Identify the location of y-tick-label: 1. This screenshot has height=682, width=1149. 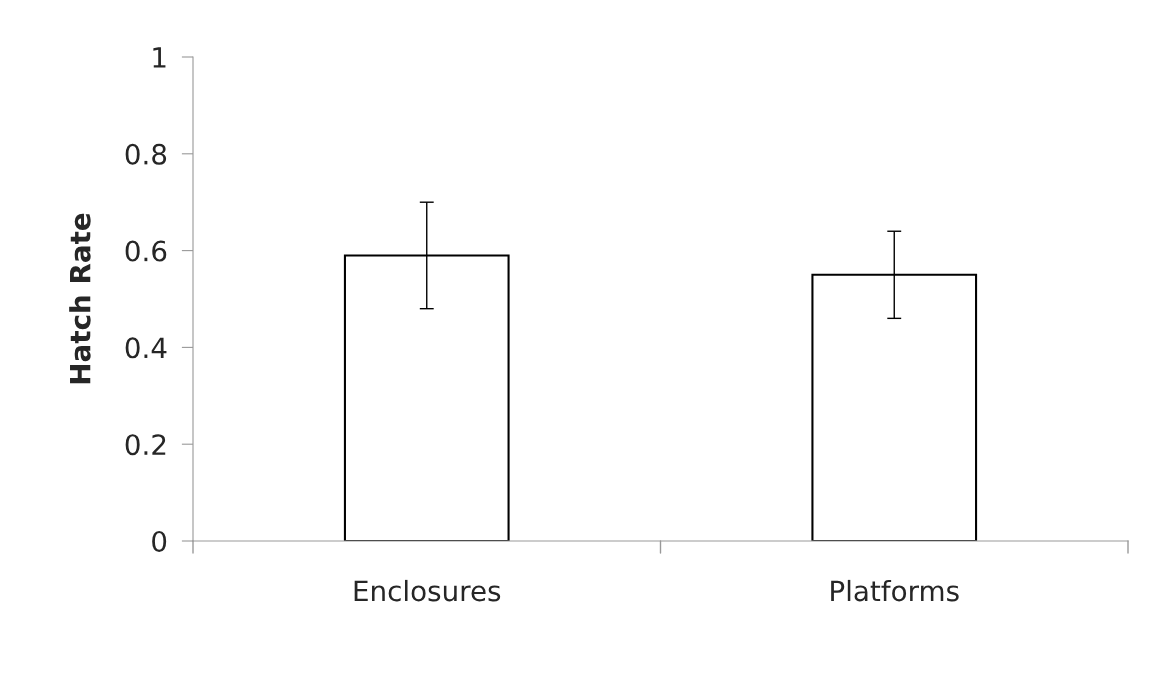
(159, 57).